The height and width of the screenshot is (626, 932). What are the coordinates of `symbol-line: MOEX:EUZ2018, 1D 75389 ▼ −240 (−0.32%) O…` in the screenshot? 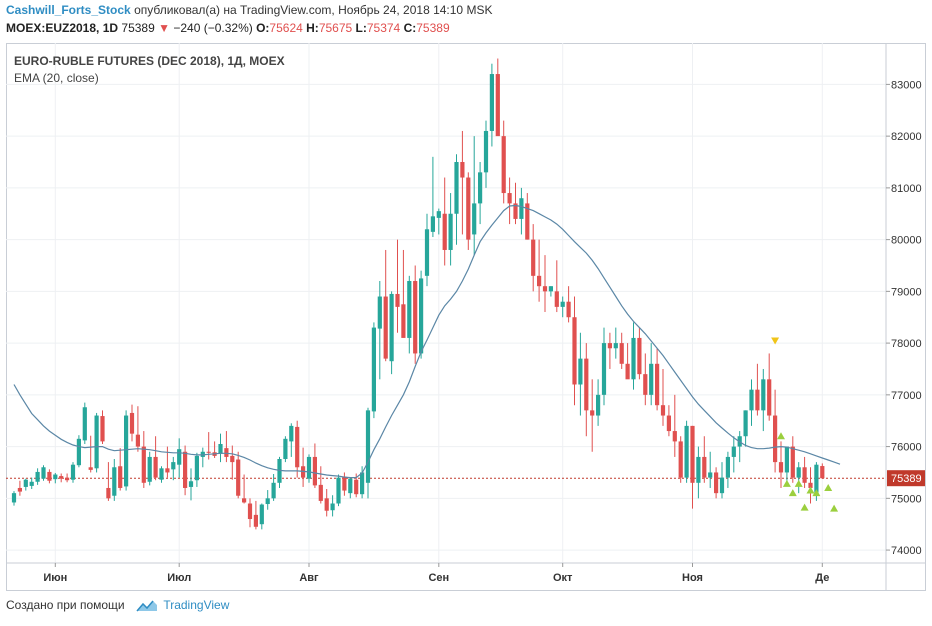 It's located at (228, 28).